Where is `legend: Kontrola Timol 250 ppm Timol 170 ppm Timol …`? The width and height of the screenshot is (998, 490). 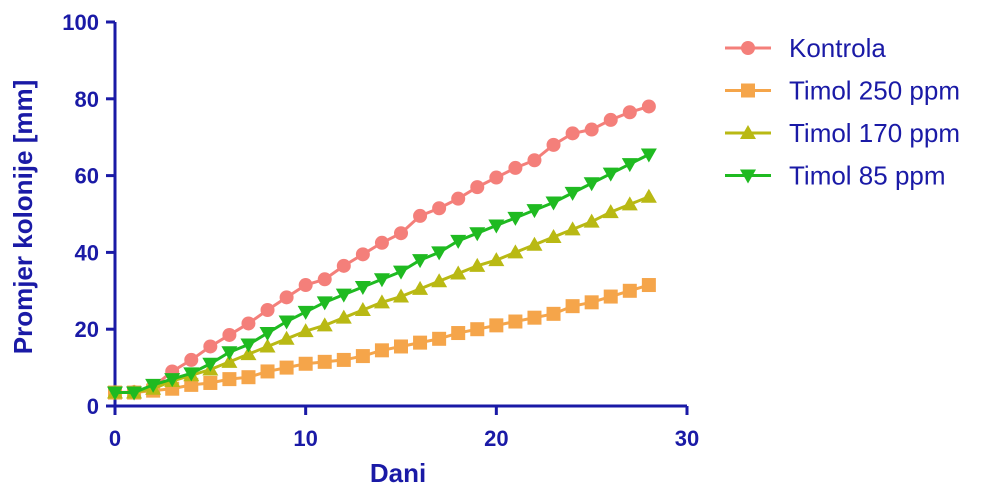
legend: Kontrola Timol 250 ppm Timol 170 ppm Timol … is located at coordinates (842, 112).